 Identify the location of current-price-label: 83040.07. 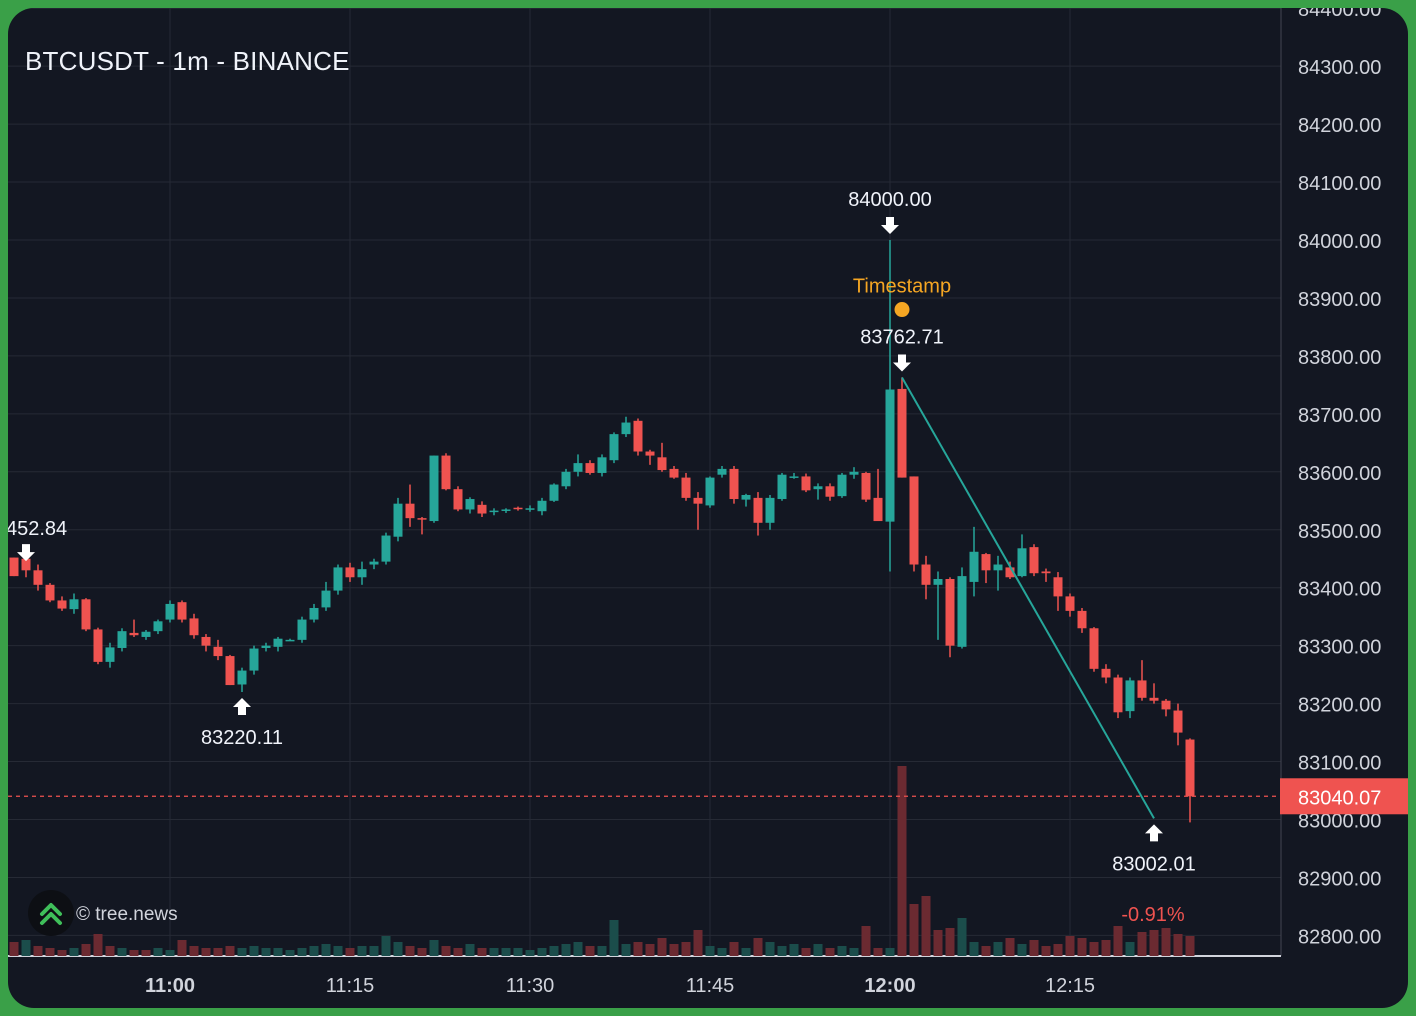
(1339, 798).